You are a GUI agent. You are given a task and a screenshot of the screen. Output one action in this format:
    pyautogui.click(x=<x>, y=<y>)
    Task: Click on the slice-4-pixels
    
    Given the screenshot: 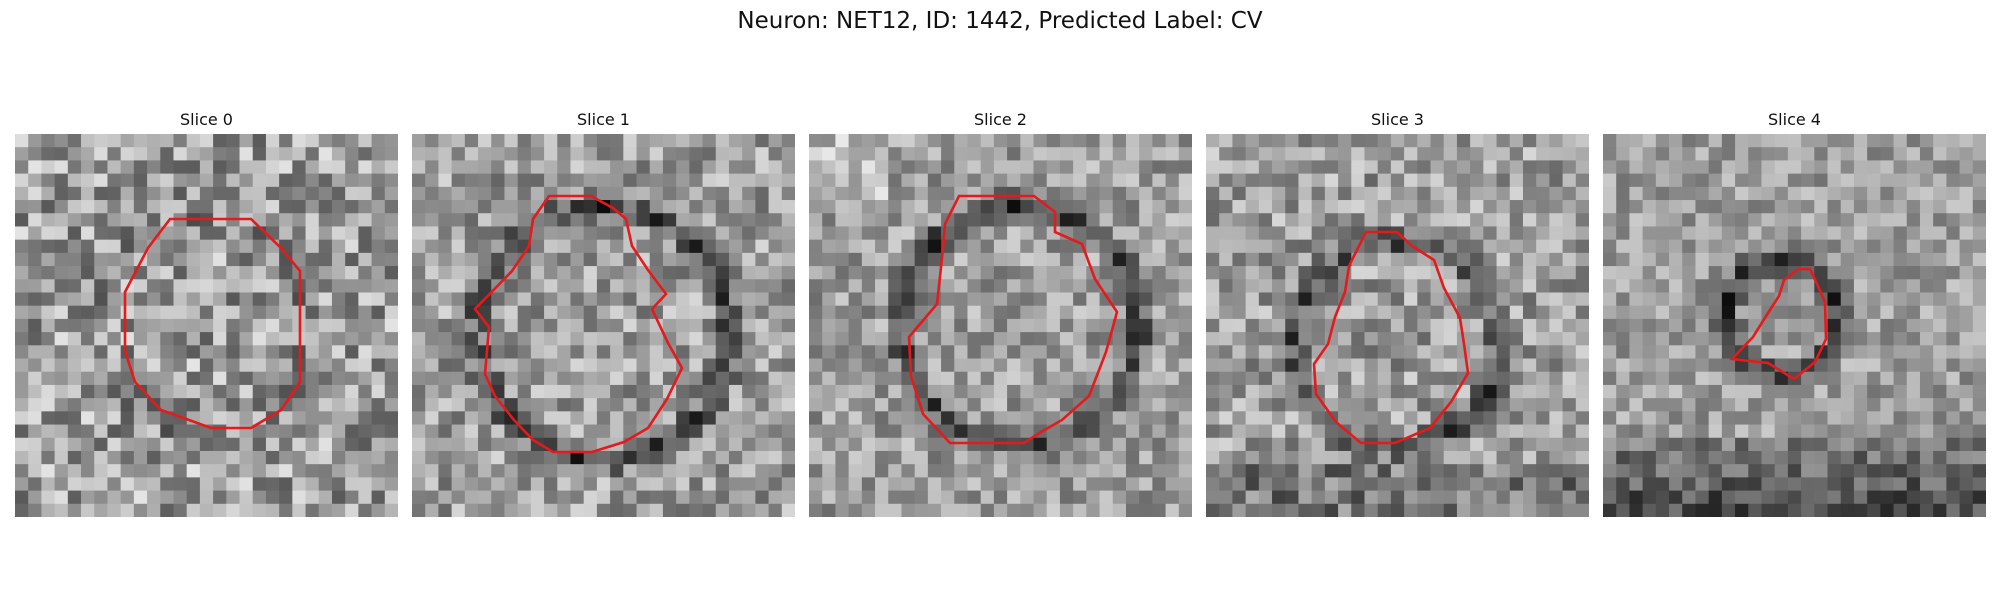 What is the action you would take?
    pyautogui.click(x=1794, y=325)
    